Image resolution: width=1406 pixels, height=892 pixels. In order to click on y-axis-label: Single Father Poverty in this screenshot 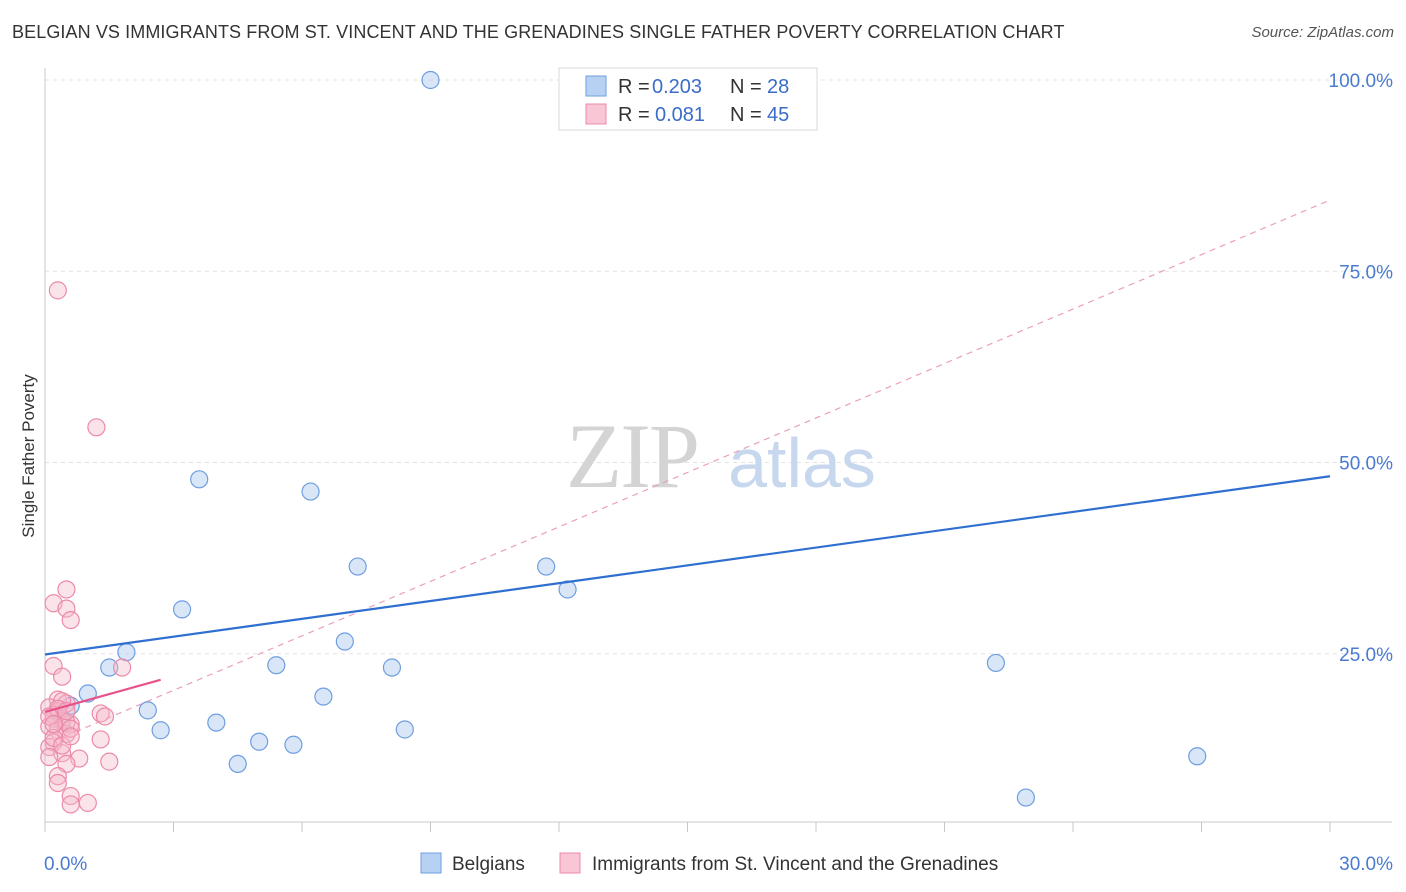, I will do `click(28, 456)`.